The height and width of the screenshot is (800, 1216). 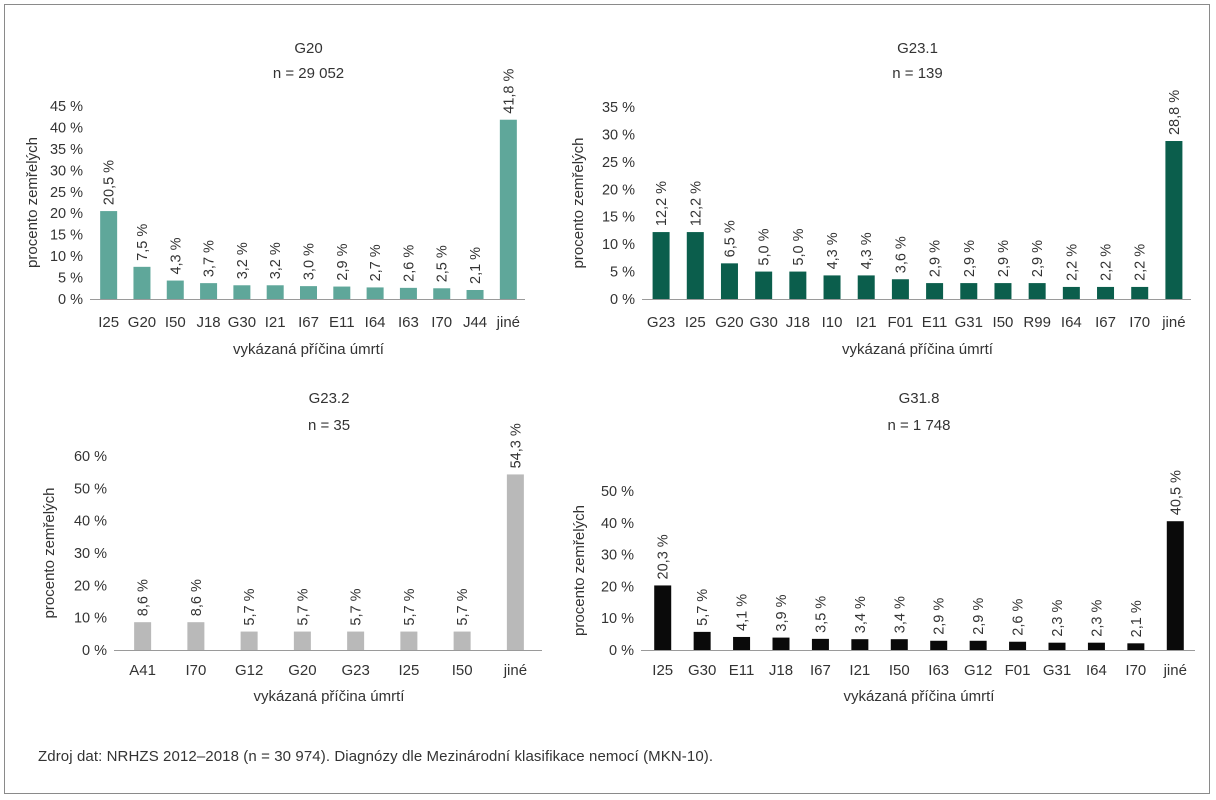 What do you see at coordinates (617, 524) in the screenshot?
I see `y-tick-label: 40 %` at bounding box center [617, 524].